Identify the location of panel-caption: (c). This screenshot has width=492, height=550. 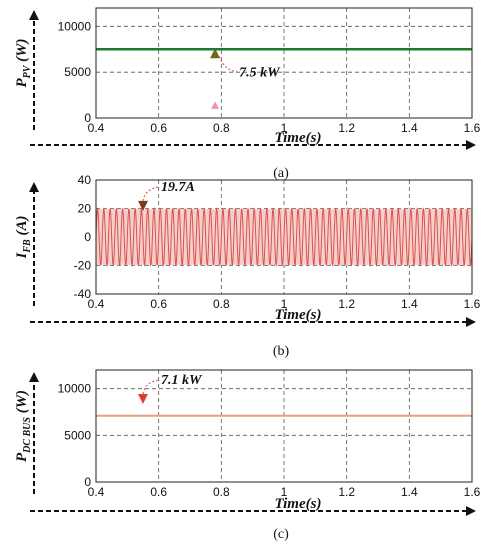
(281, 534).